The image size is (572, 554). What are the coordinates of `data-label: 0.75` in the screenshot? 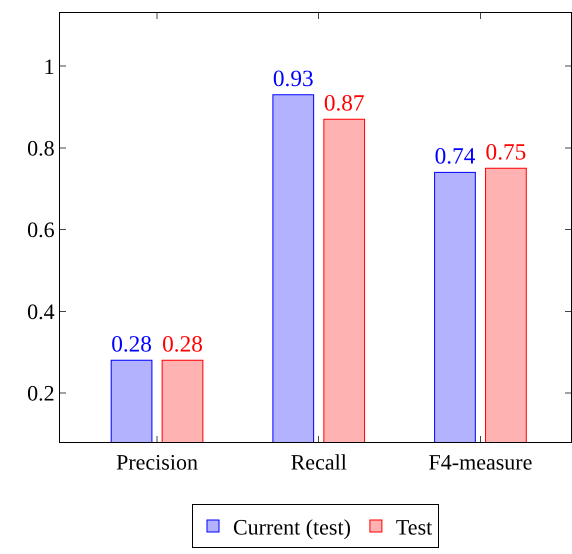 It's located at (506, 152).